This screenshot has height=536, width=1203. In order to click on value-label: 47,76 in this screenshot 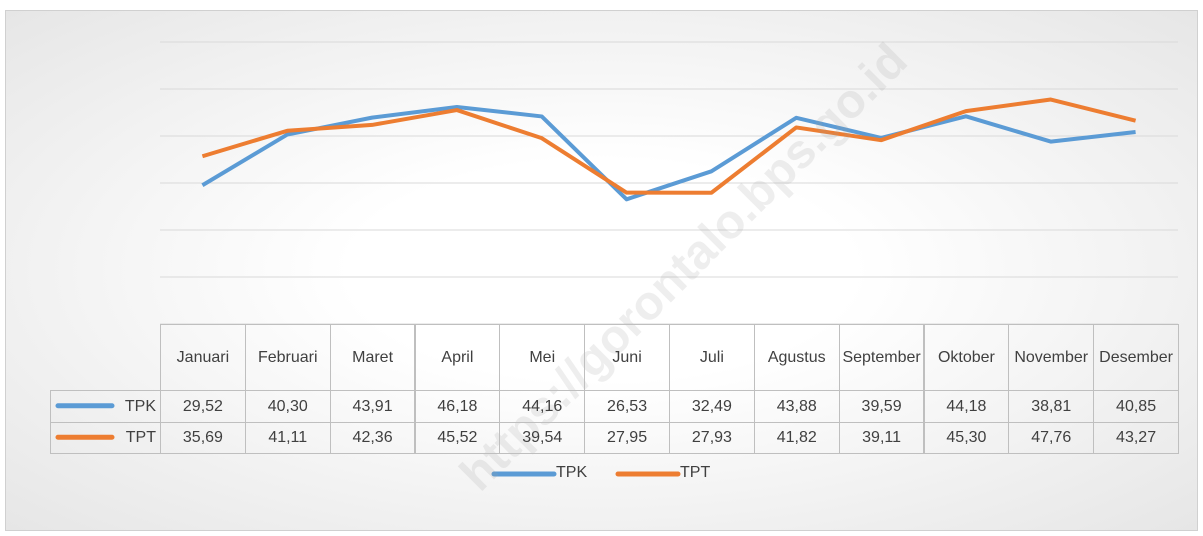, I will do `click(1051, 437)`.